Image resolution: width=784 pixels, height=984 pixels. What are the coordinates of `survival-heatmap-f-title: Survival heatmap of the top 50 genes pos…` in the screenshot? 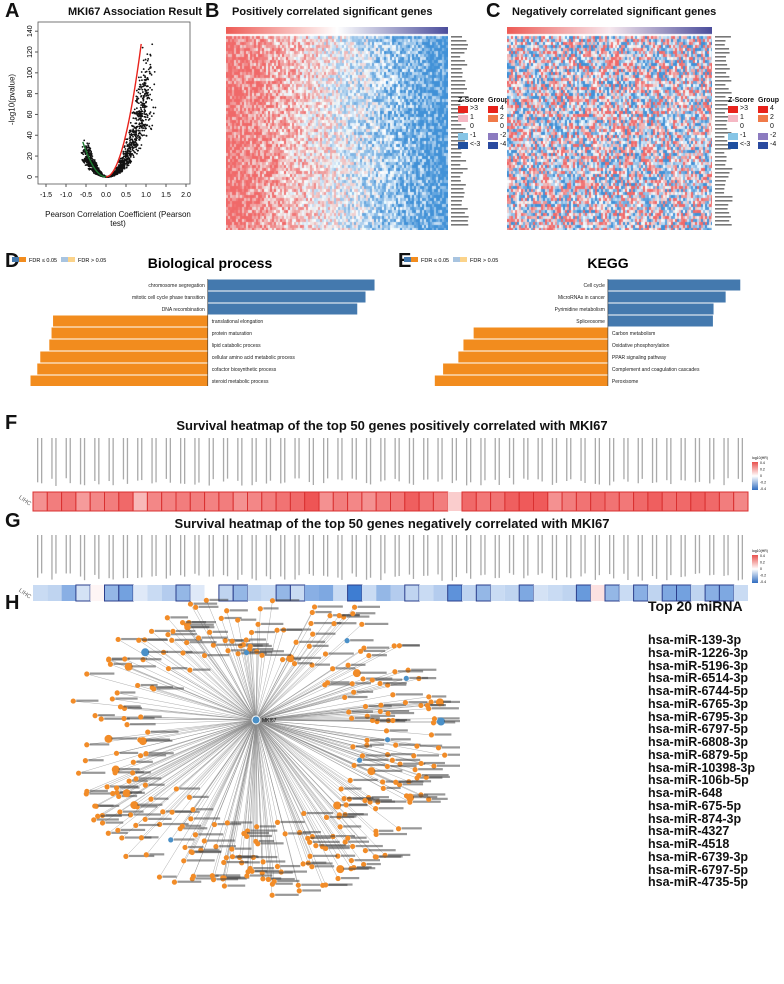 It's located at (392, 425).